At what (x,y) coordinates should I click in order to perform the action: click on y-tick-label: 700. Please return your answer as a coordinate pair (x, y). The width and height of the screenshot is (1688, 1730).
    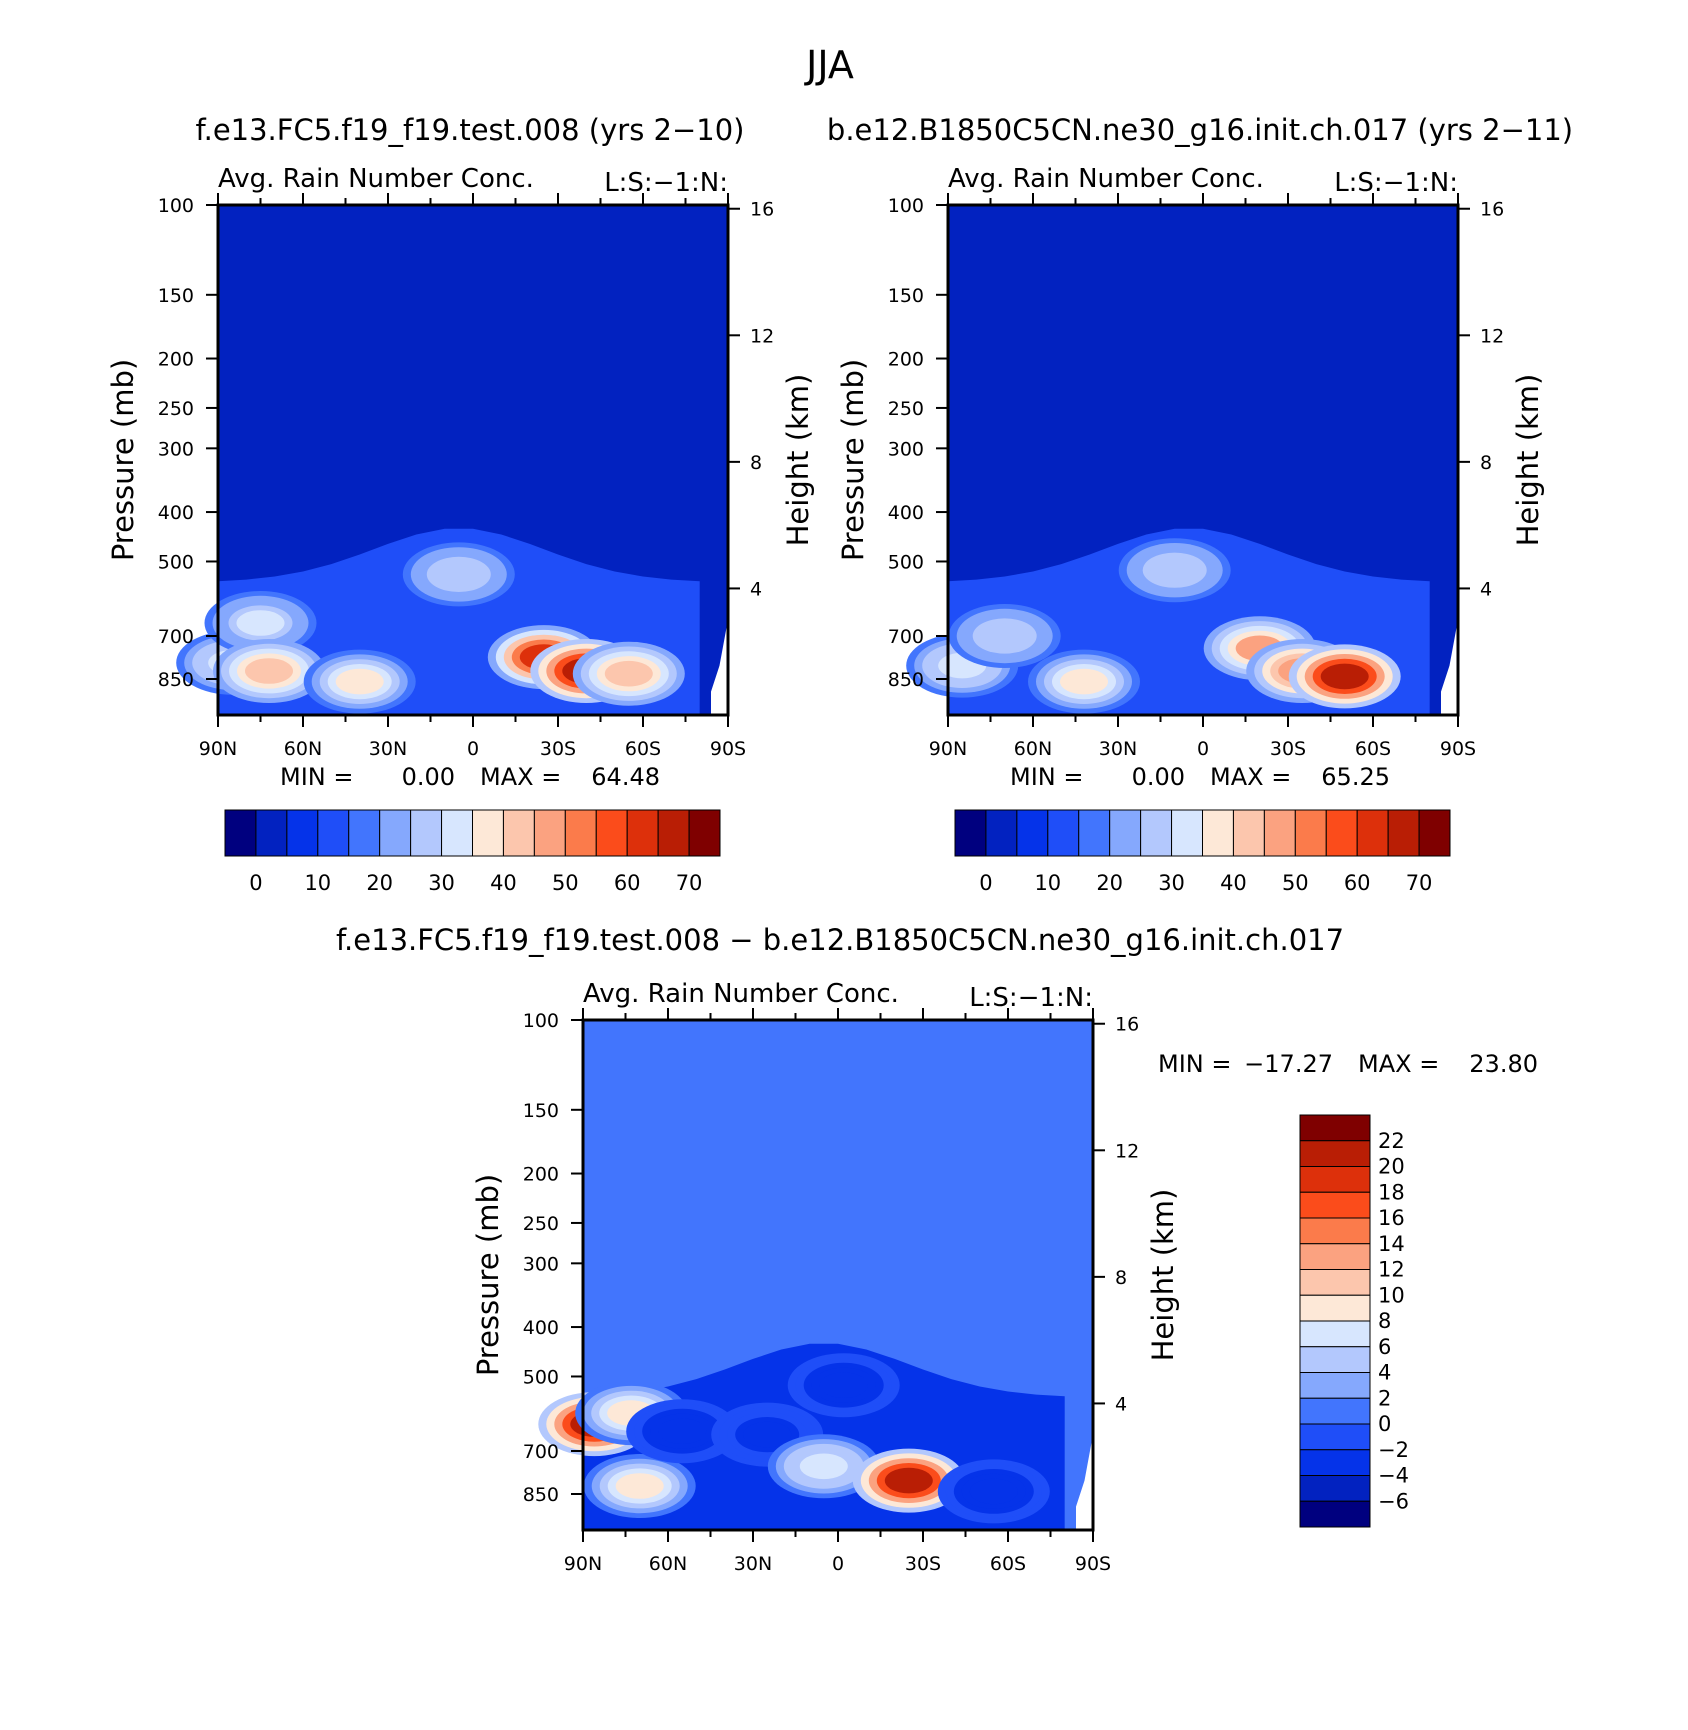
    Looking at the image, I should click on (541, 1452).